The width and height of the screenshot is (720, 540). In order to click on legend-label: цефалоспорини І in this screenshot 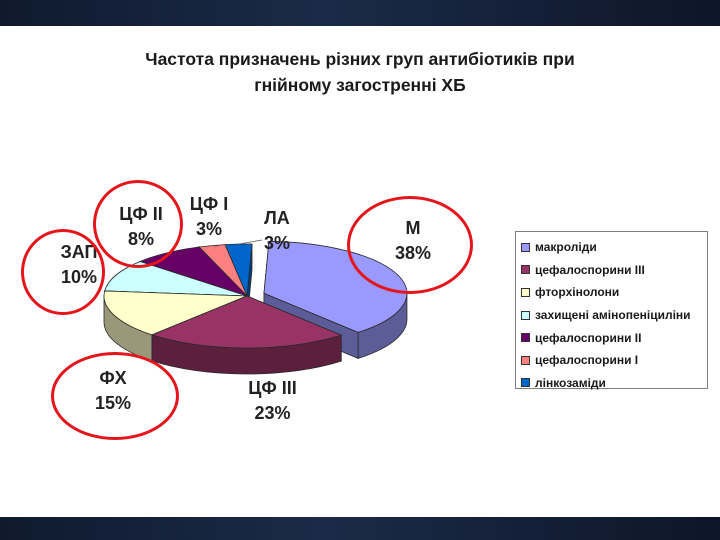, I will do `click(587, 360)`.